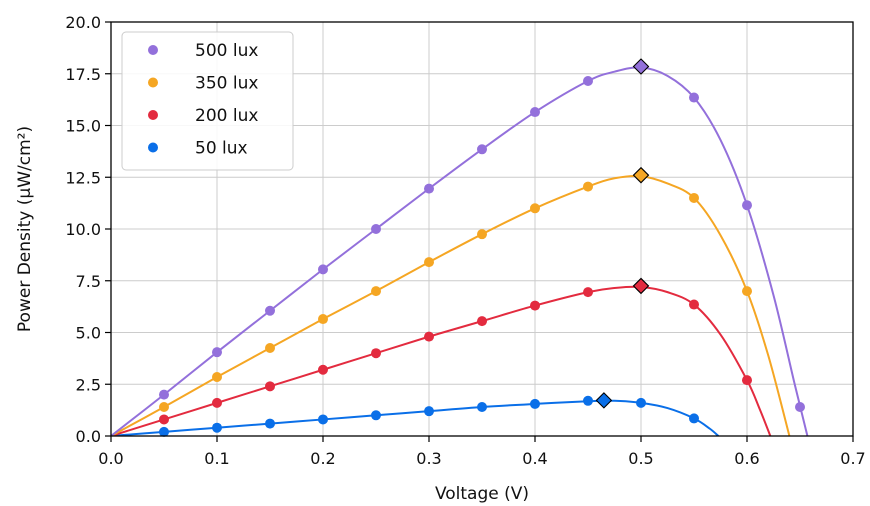 The image size is (870, 506). What do you see at coordinates (83, 126) in the screenshot?
I see `y-tick-label: 15.0` at bounding box center [83, 126].